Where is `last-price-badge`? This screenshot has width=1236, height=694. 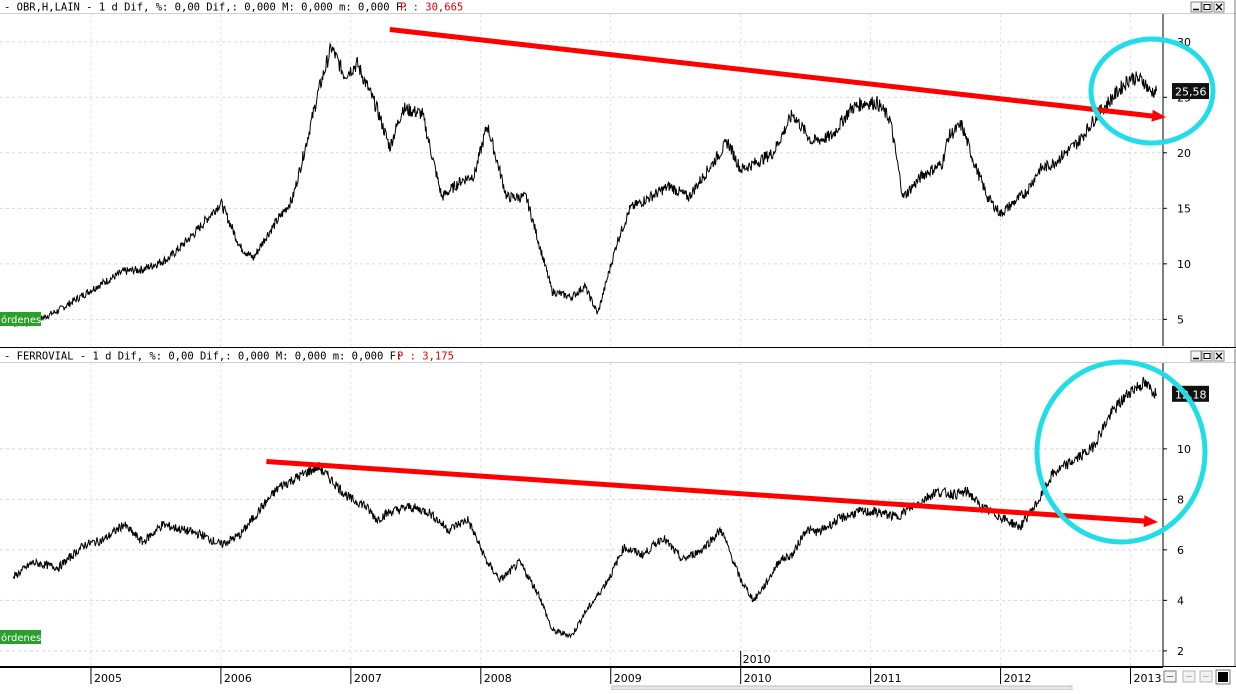
last-price-badge is located at coordinates (1190, 91).